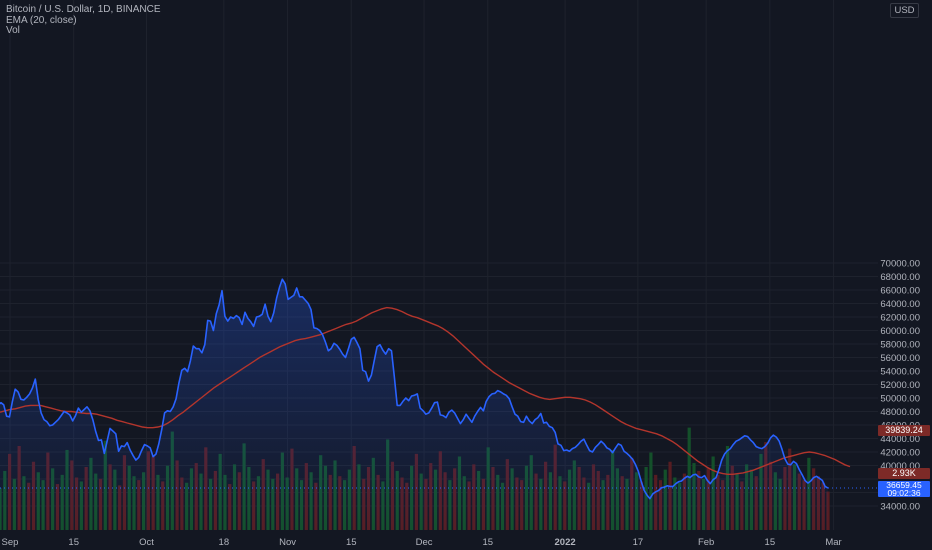  Describe the element at coordinates (900, 291) in the screenshot. I see `y-tick-label: 66000.00` at that location.